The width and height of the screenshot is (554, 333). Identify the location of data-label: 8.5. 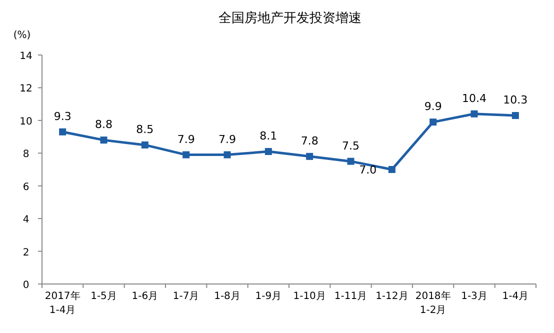
(145, 129).